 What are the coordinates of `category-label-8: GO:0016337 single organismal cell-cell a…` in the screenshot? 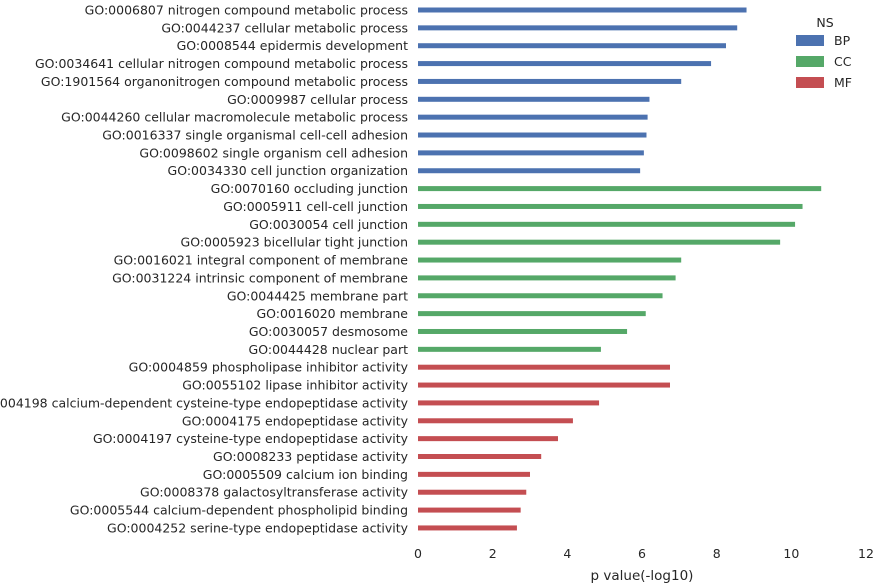 It's located at (255, 135).